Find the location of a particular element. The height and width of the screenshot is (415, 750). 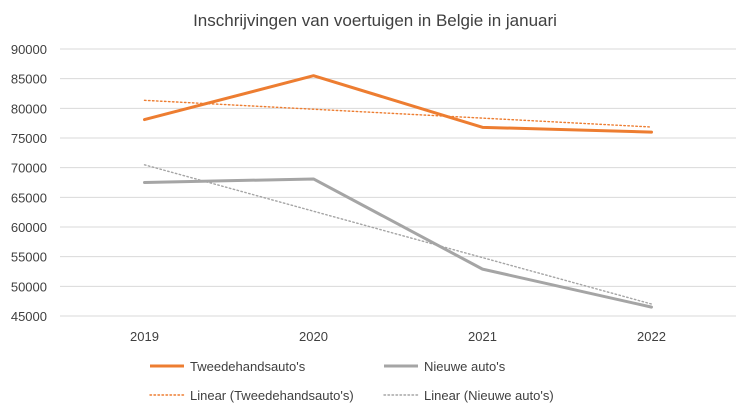

y-tick-label: 60000 is located at coordinates (29, 227).